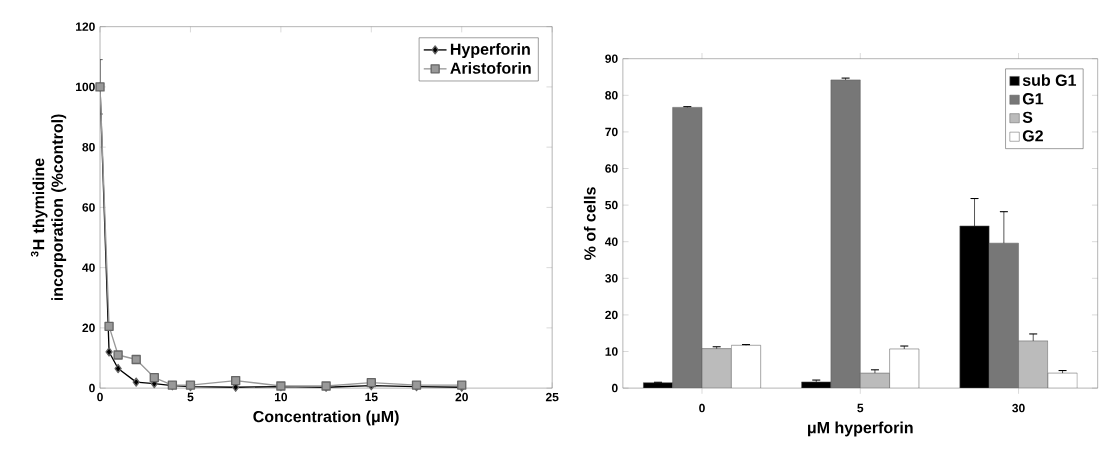 The height and width of the screenshot is (453, 1107). I want to click on y-tick-label: 10, so click(611, 351).